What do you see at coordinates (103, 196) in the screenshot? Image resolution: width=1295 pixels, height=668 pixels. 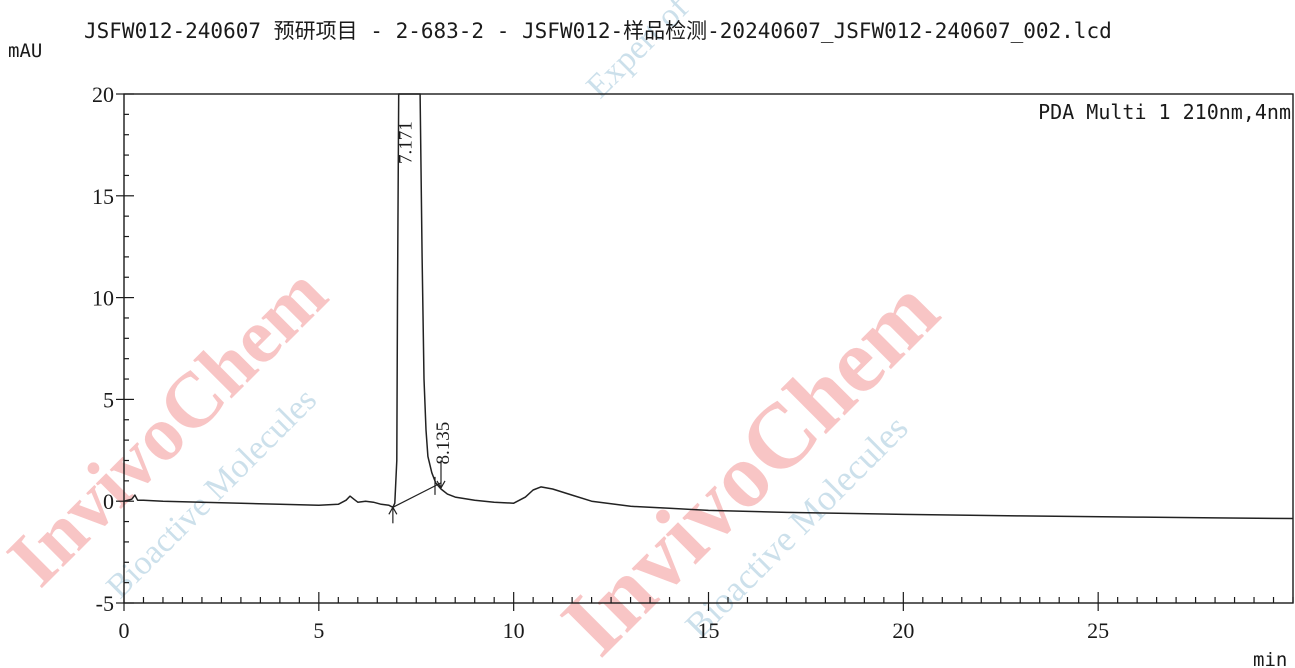 I see `y-tick-label: 15` at bounding box center [103, 196].